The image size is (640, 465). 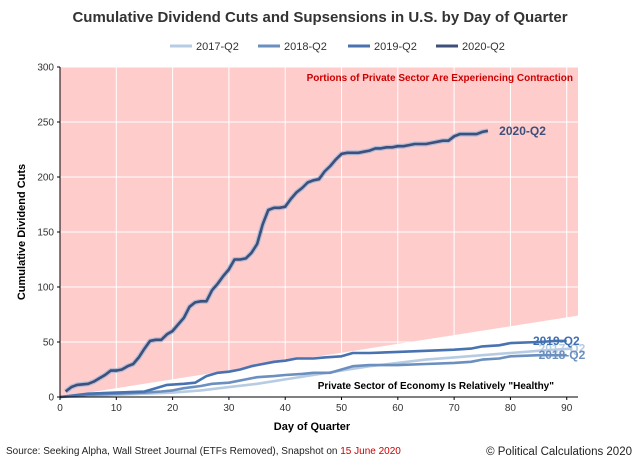 What do you see at coordinates (522, 131) in the screenshot?
I see `series-label-2020-q2: 2020-Q2` at bounding box center [522, 131].